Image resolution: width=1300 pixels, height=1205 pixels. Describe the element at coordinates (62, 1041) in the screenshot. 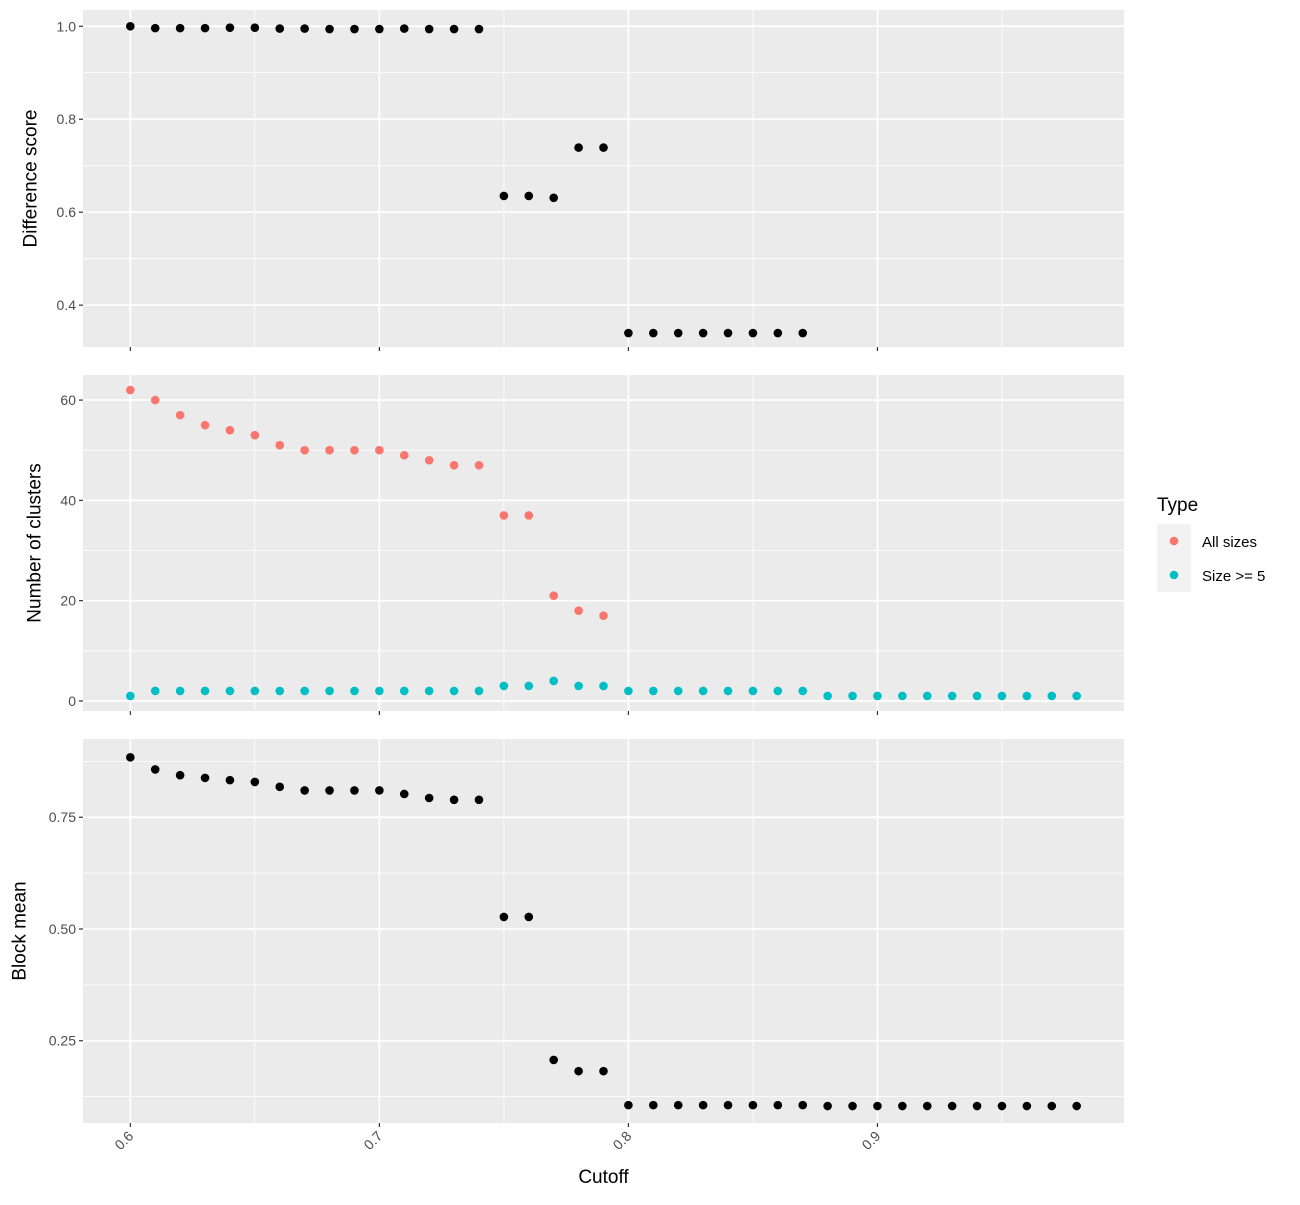

I see `y-tick-label: 0.25` at that location.